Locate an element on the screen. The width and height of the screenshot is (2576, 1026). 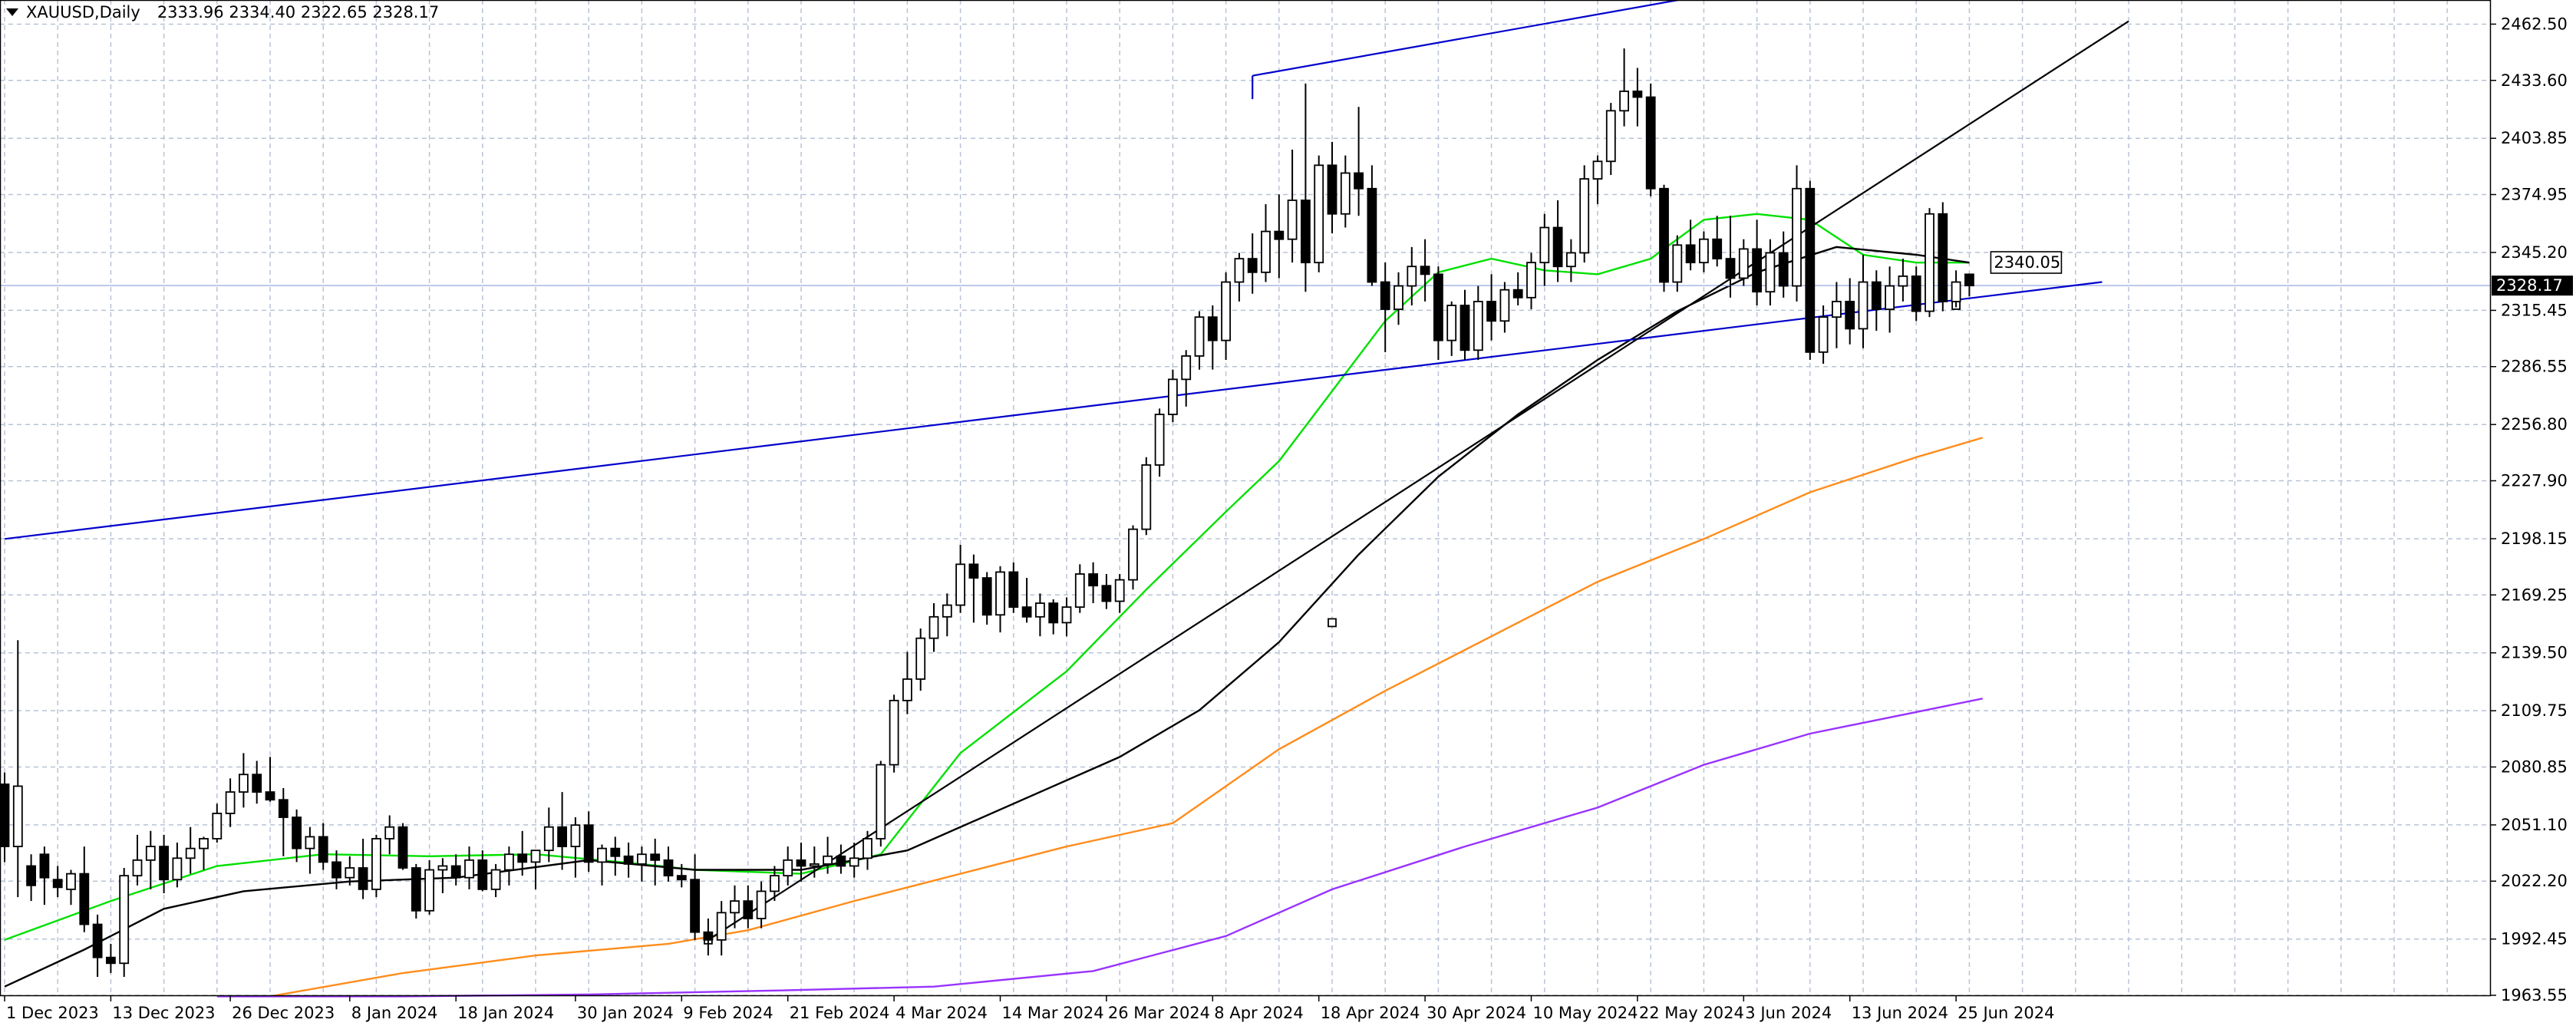
x-tick-label: 22 May 2024 is located at coordinates (1691, 1013).